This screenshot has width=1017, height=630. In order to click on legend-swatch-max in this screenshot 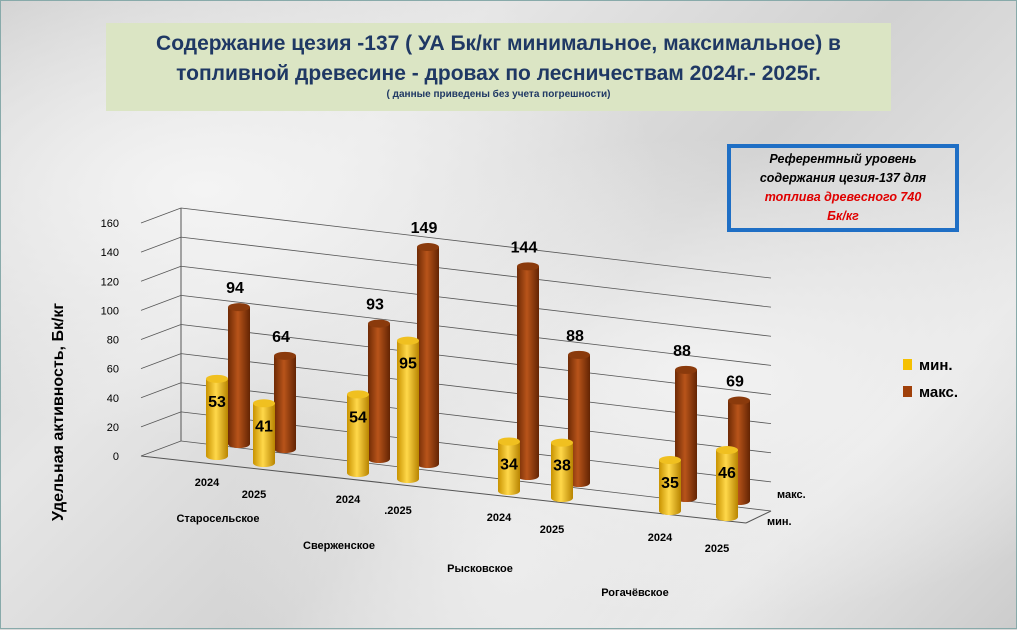, I will do `click(907, 391)`.